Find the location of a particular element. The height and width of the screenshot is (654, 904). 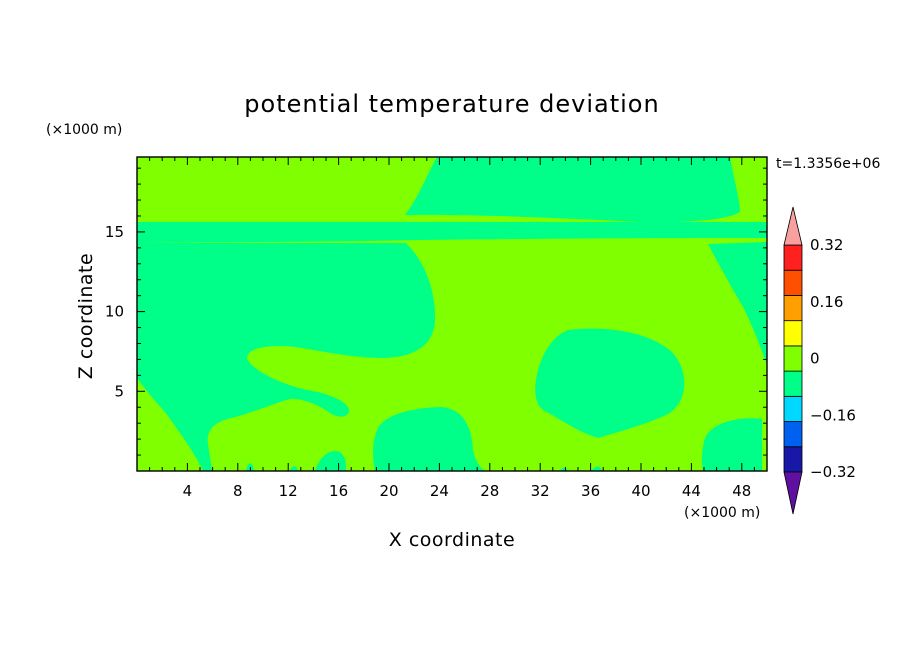

y-unit-label: (×1000 m) is located at coordinates (84, 130).